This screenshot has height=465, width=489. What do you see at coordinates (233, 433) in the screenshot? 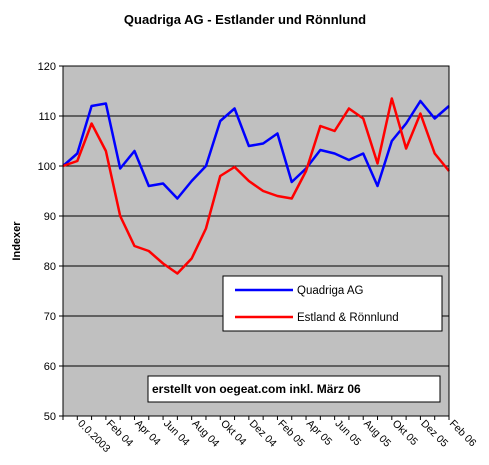
I see `x-tick-label: Okt 04` at bounding box center [233, 433].